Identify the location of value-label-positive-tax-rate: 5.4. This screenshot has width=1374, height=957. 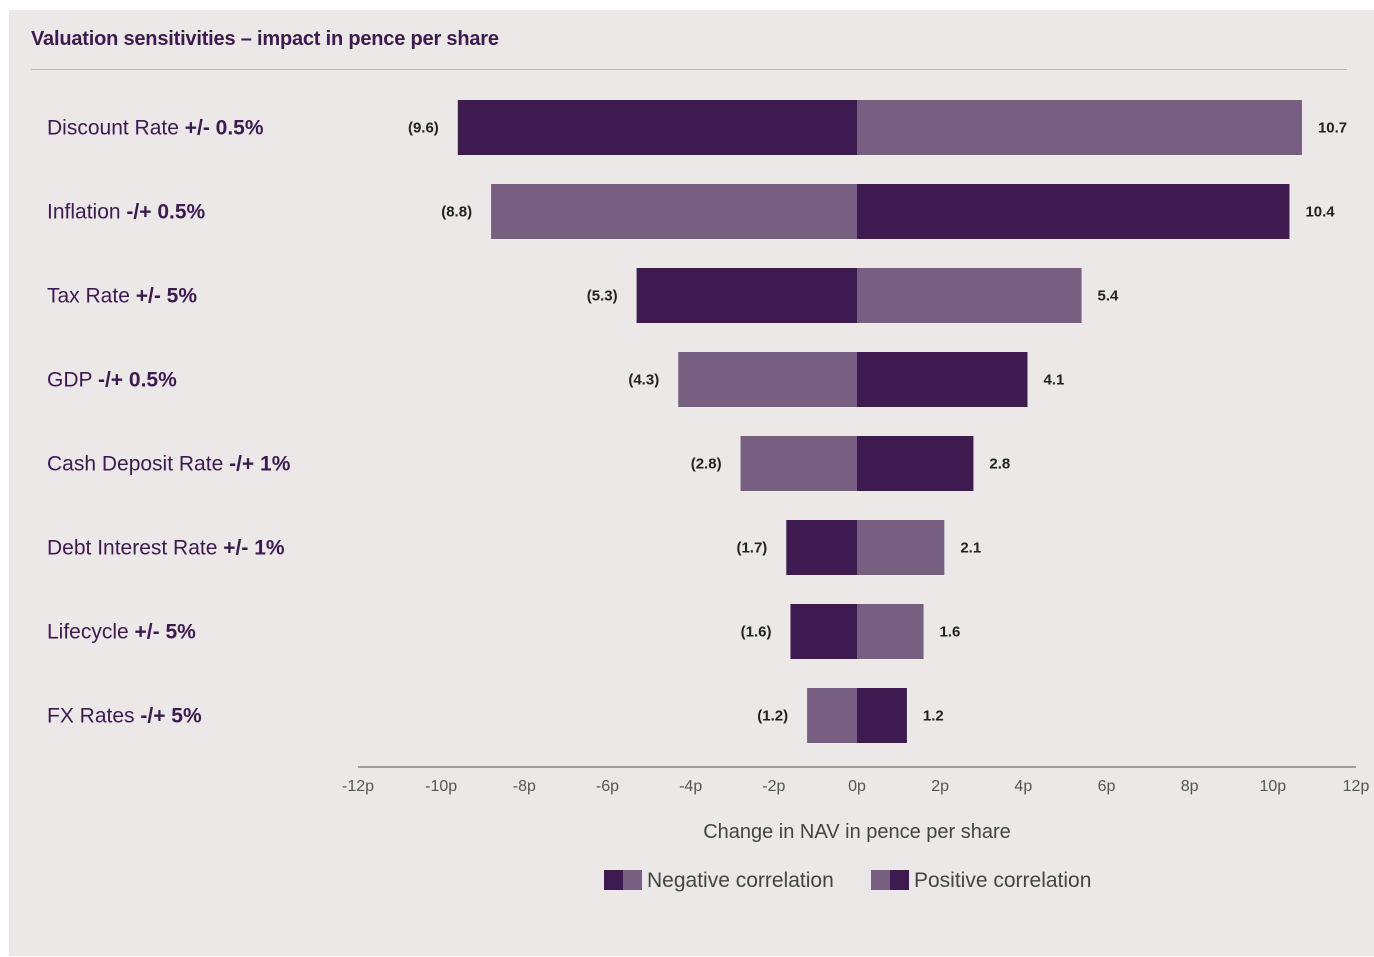
(1109, 296).